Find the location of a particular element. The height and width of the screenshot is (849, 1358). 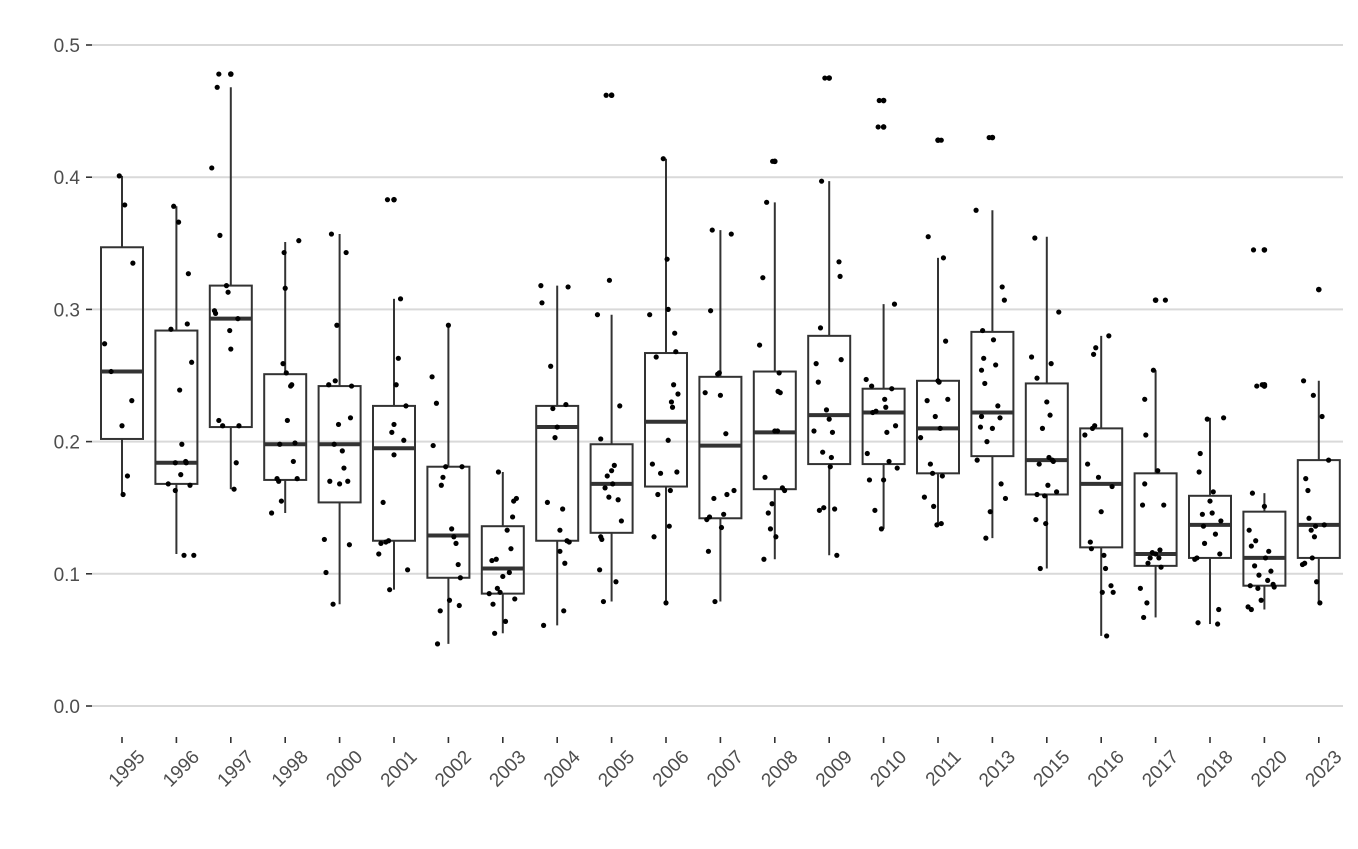

x-tick-label: 2003 is located at coordinates (508, 769).